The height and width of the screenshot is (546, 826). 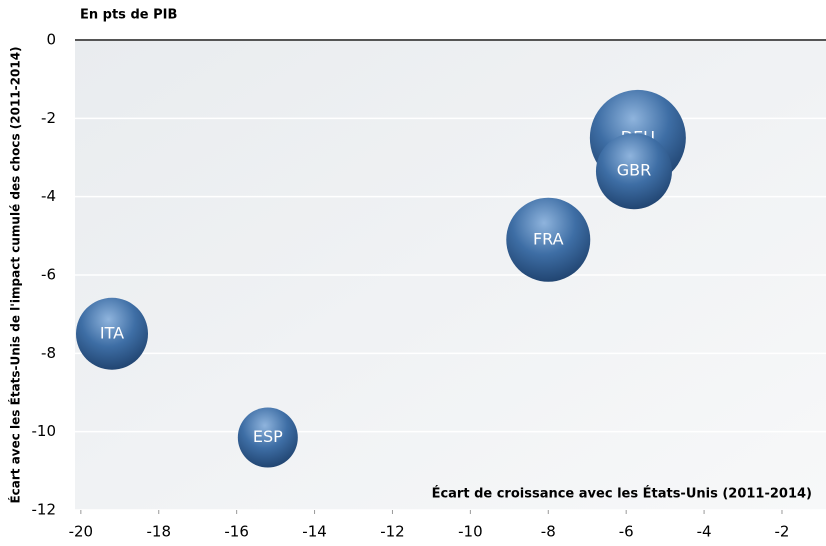 I want to click on chart-title: En pts de PIB, so click(x=128, y=15).